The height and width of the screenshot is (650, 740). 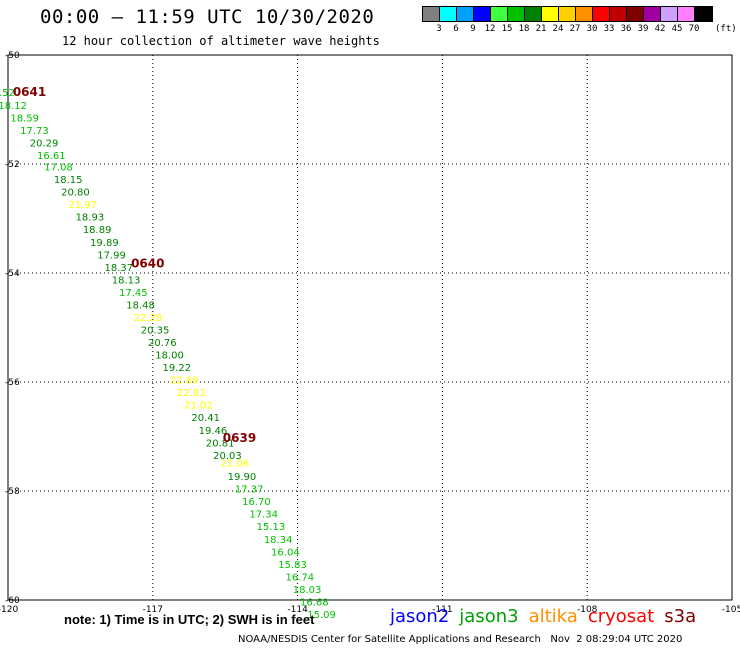 I want to click on wave-height-value: 15.13, so click(x=271, y=527).